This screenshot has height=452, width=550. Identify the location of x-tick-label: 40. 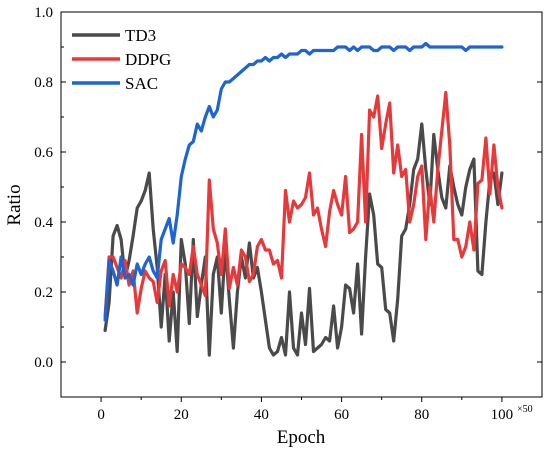
(261, 415).